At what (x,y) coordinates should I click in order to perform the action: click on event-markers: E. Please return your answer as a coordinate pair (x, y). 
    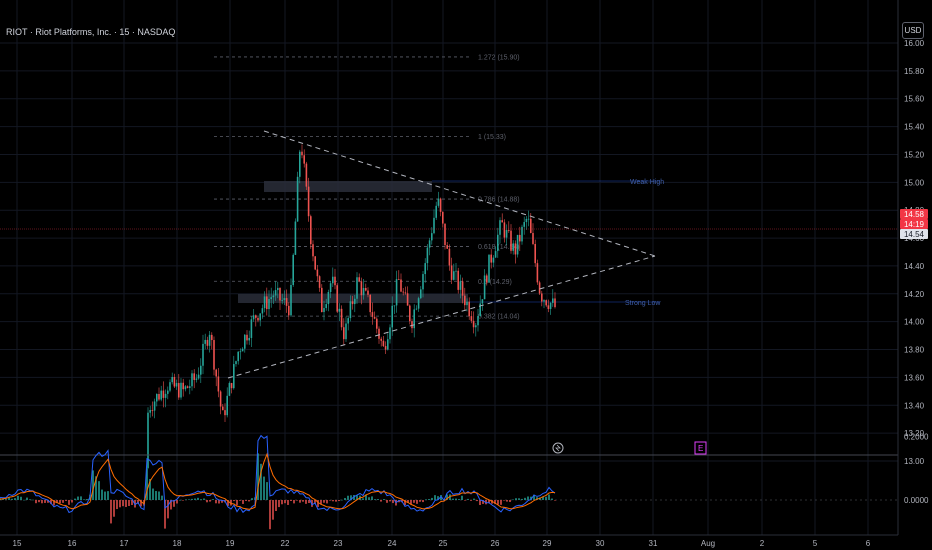
    Looking at the image, I should click on (629, 448).